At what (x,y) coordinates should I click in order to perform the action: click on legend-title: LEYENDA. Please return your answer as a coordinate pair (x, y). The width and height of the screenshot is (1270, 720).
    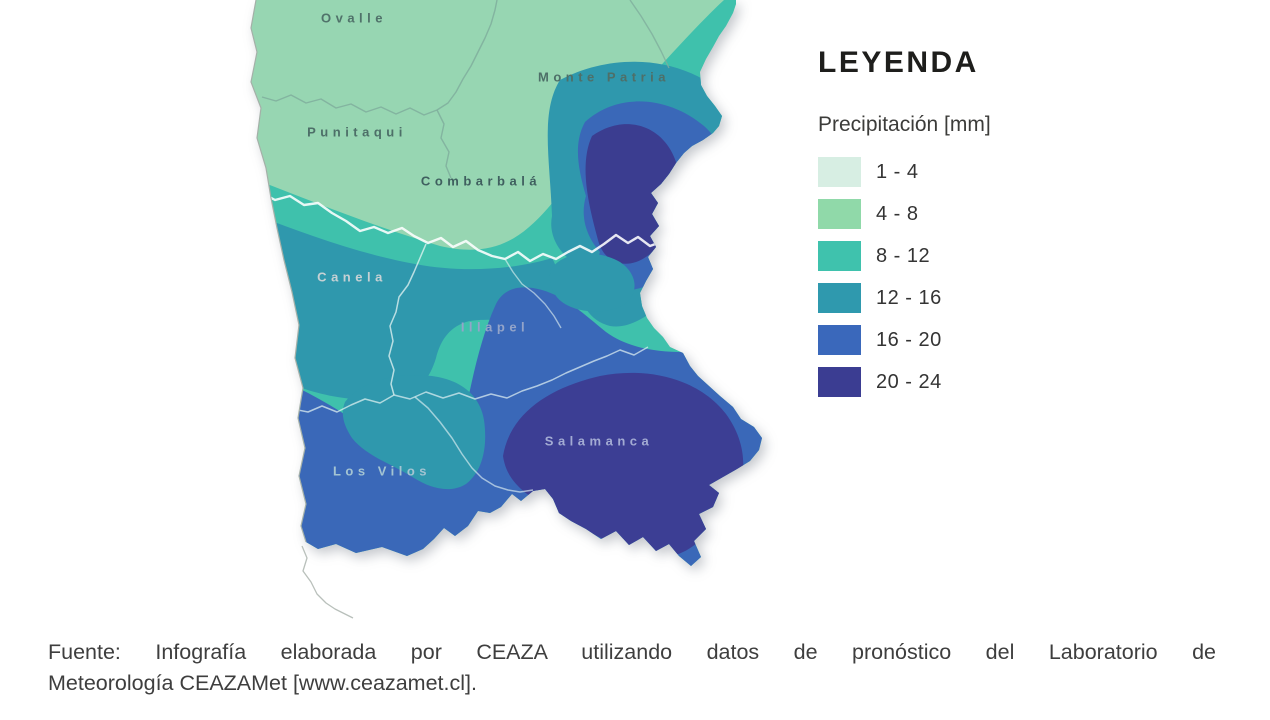
    Looking at the image, I should click on (898, 62).